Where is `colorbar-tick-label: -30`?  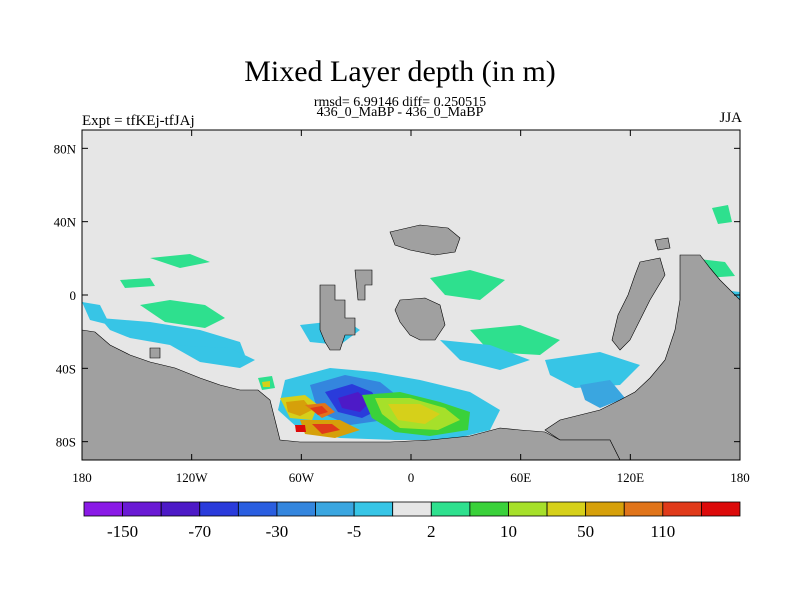 colorbar-tick-label: -30 is located at coordinates (277, 531).